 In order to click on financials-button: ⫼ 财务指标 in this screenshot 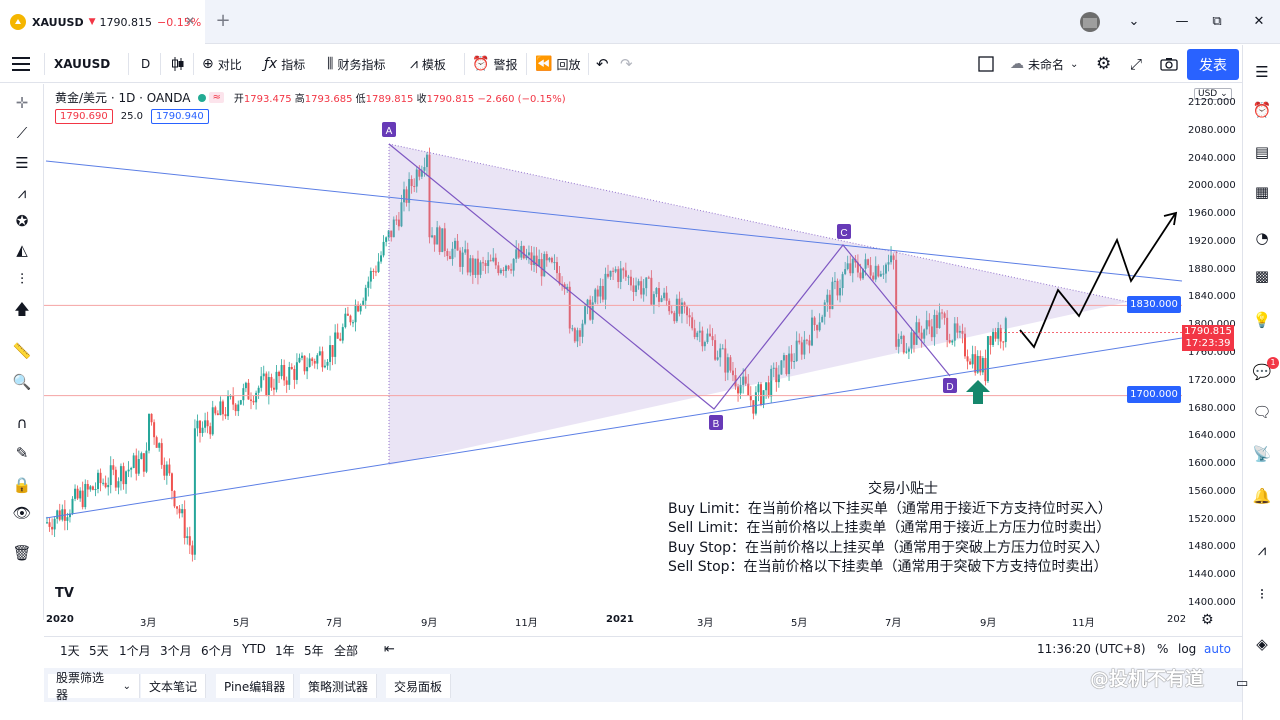, I will do `click(356, 64)`.